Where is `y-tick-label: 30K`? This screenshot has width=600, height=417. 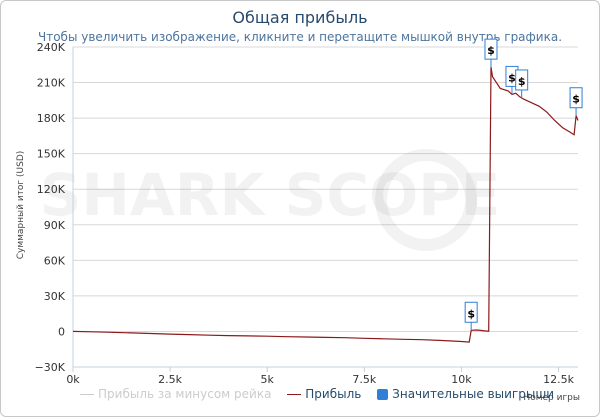 y-tick-label: 30K is located at coordinates (55, 296).